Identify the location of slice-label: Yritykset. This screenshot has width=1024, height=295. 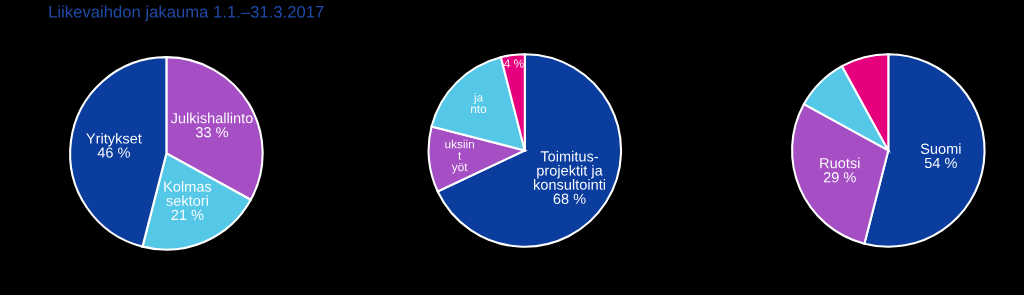
(114, 139).